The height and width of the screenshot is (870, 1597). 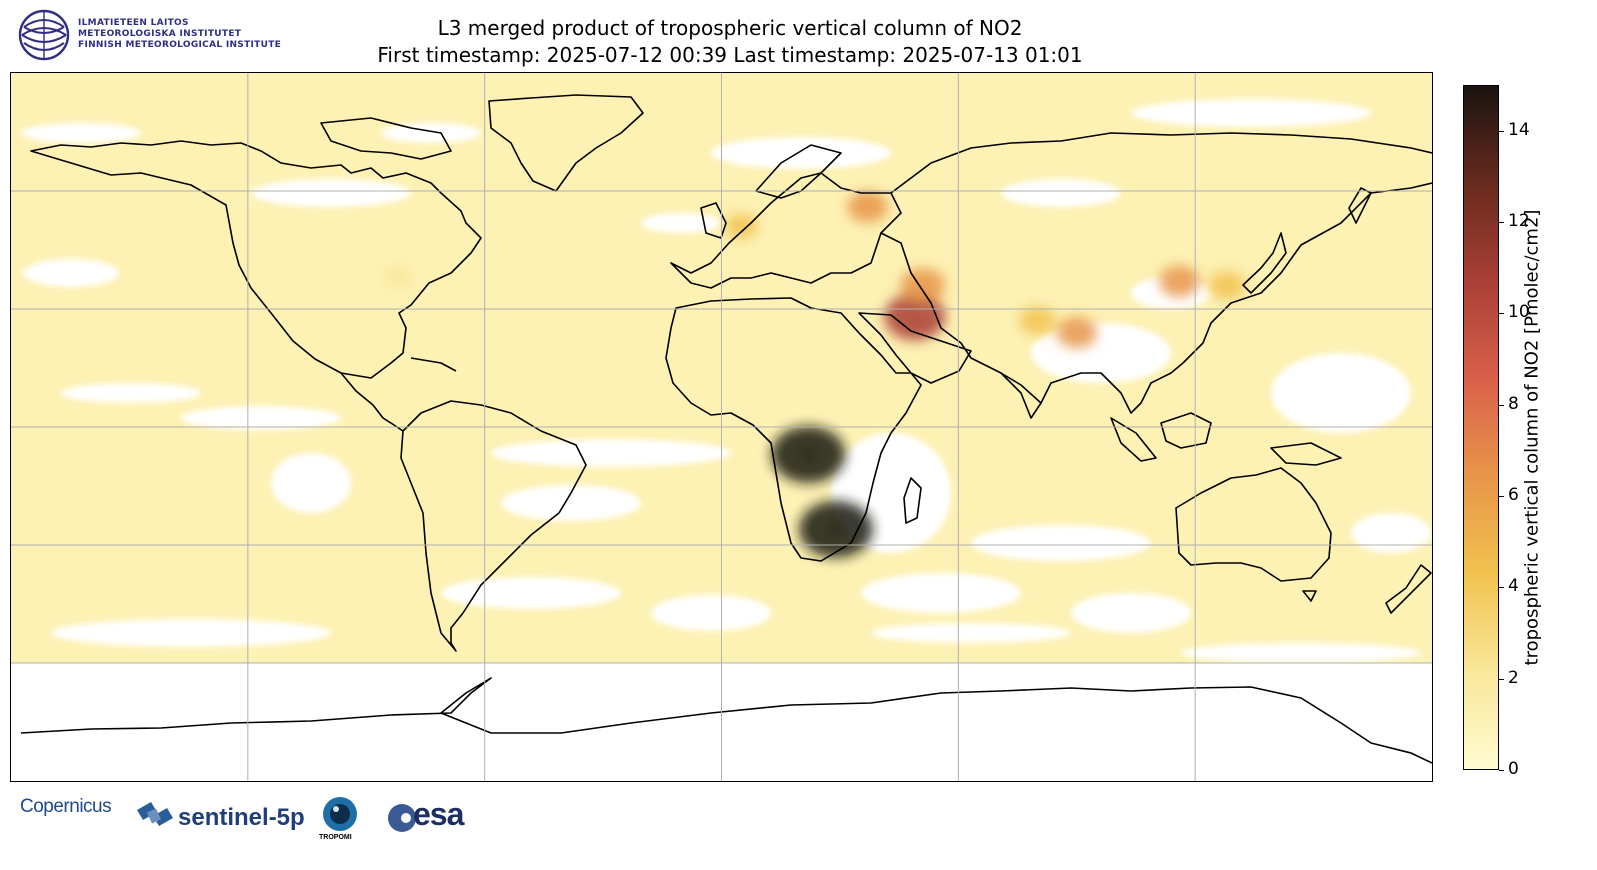 What do you see at coordinates (1513, 495) in the screenshot?
I see `colorbar-tick-label: 6` at bounding box center [1513, 495].